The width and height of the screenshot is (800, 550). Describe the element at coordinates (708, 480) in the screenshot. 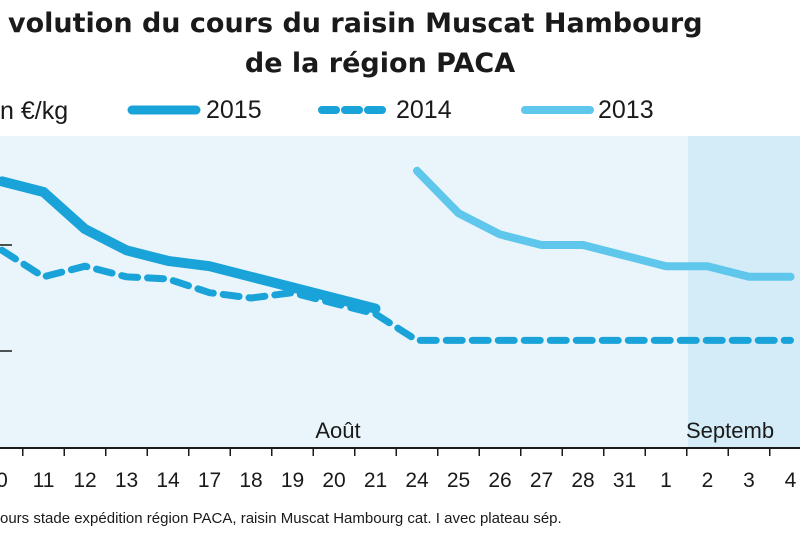

I see `x-tick-label: 2` at that location.